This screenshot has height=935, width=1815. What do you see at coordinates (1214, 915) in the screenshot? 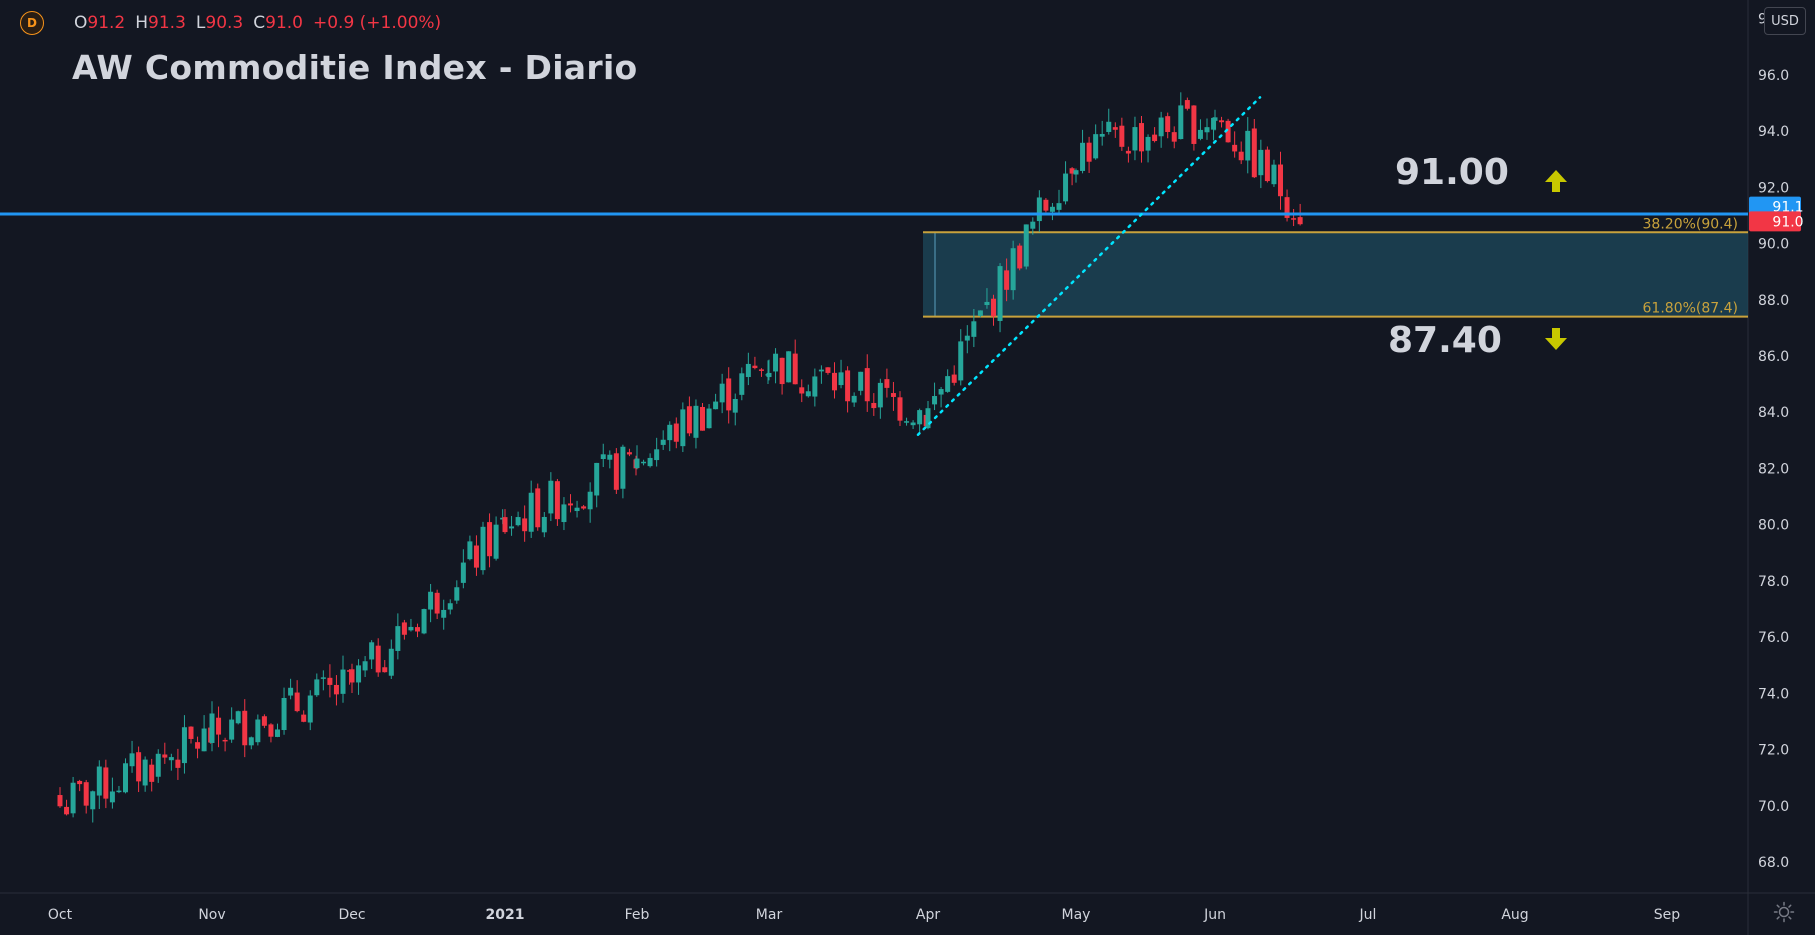
I see `x-tick-label: Jun` at bounding box center [1214, 915].